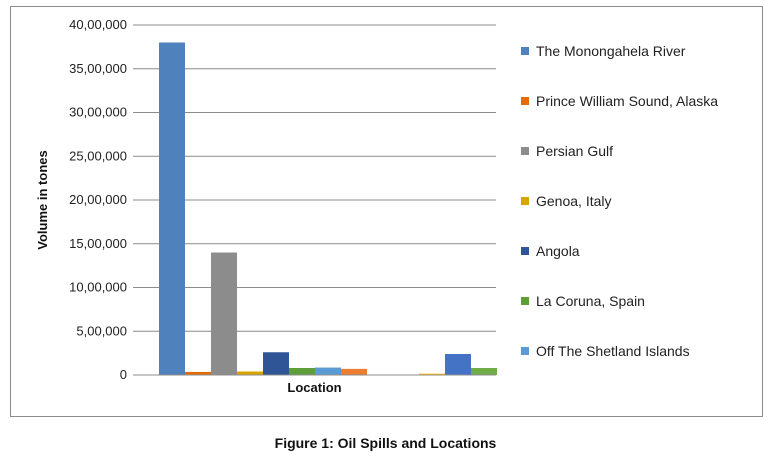 This screenshot has width=771, height=461. Describe the element at coordinates (627, 101) in the screenshot. I see `legend-label: Prince William Sound, Alaska` at that location.